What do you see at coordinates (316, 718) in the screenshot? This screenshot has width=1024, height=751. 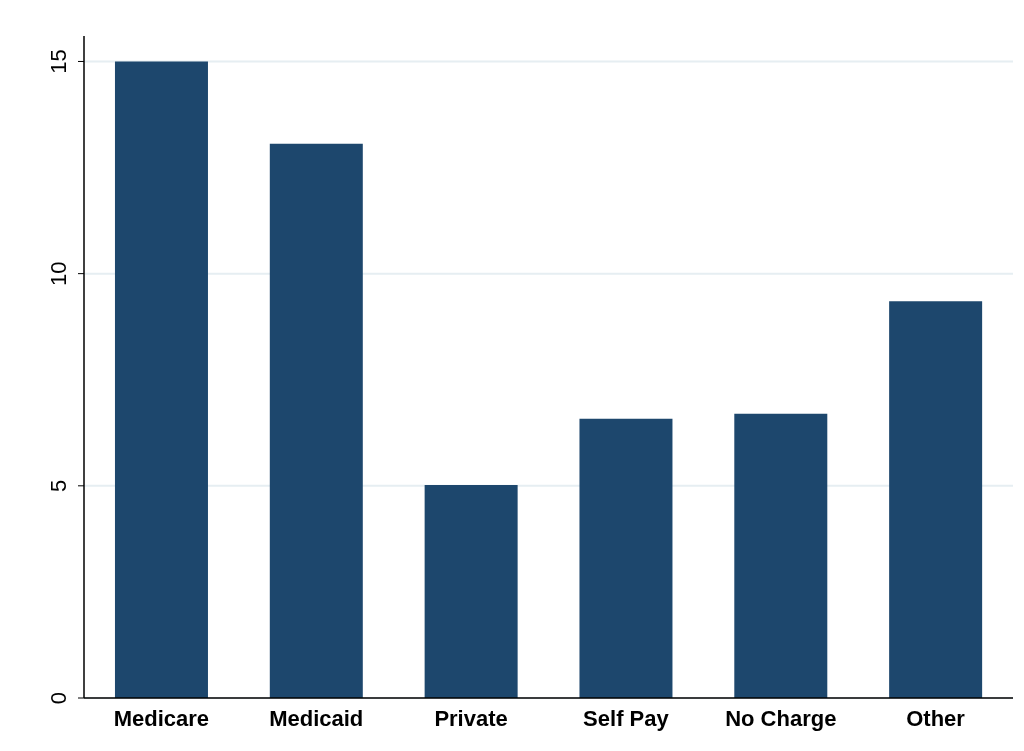 I see `x-tick-label: Medicaid` at bounding box center [316, 718].